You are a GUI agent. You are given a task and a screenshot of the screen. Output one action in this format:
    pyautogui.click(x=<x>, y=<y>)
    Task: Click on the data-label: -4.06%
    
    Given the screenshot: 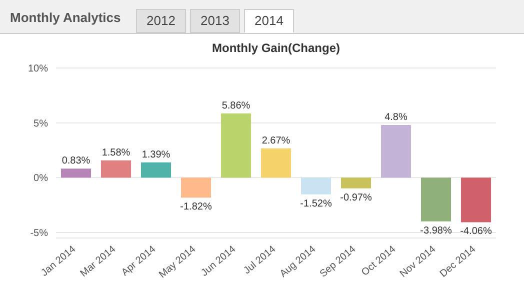 What is the action you would take?
    pyautogui.click(x=476, y=232)
    